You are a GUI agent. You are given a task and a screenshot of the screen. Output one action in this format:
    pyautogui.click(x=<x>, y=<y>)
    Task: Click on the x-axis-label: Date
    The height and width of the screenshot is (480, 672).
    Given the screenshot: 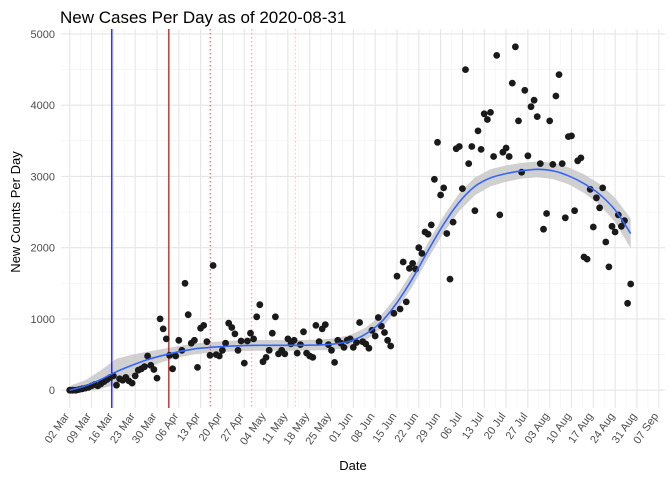 What is the action you would take?
    pyautogui.click(x=352, y=465)
    